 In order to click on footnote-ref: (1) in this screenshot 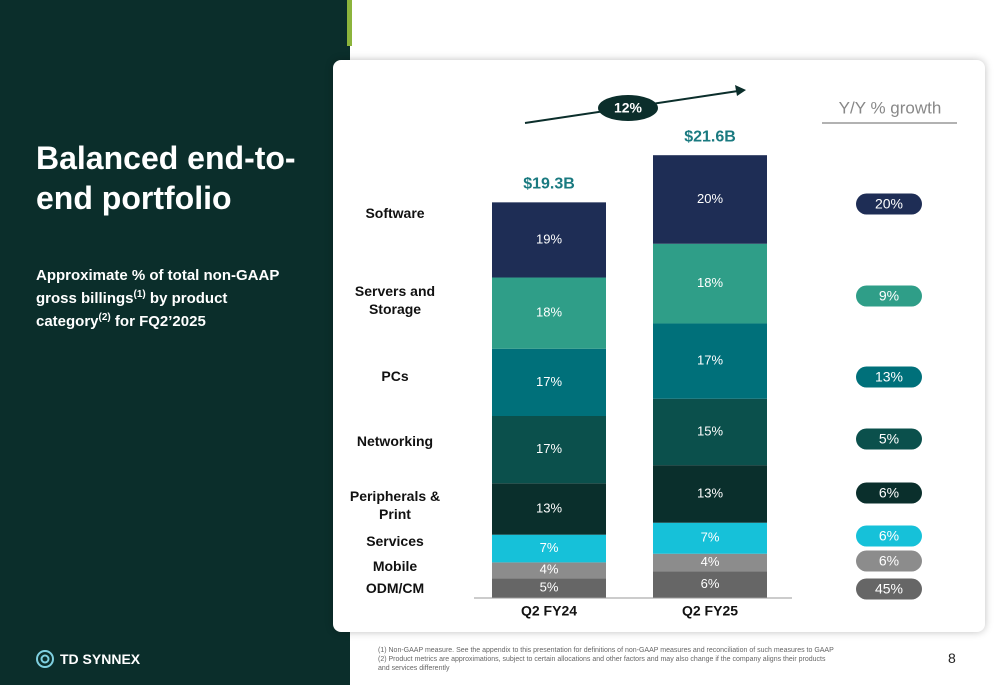, I will do `click(139, 294)`.